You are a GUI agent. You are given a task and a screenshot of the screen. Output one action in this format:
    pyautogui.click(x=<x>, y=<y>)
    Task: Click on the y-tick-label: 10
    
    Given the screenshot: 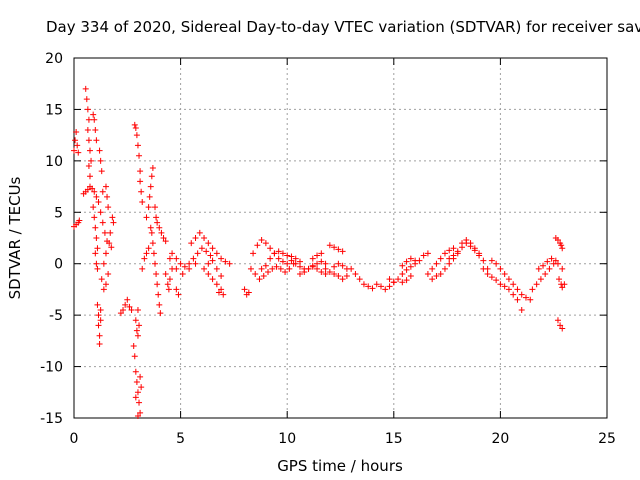 What is the action you would take?
    pyautogui.click(x=54, y=162)
    